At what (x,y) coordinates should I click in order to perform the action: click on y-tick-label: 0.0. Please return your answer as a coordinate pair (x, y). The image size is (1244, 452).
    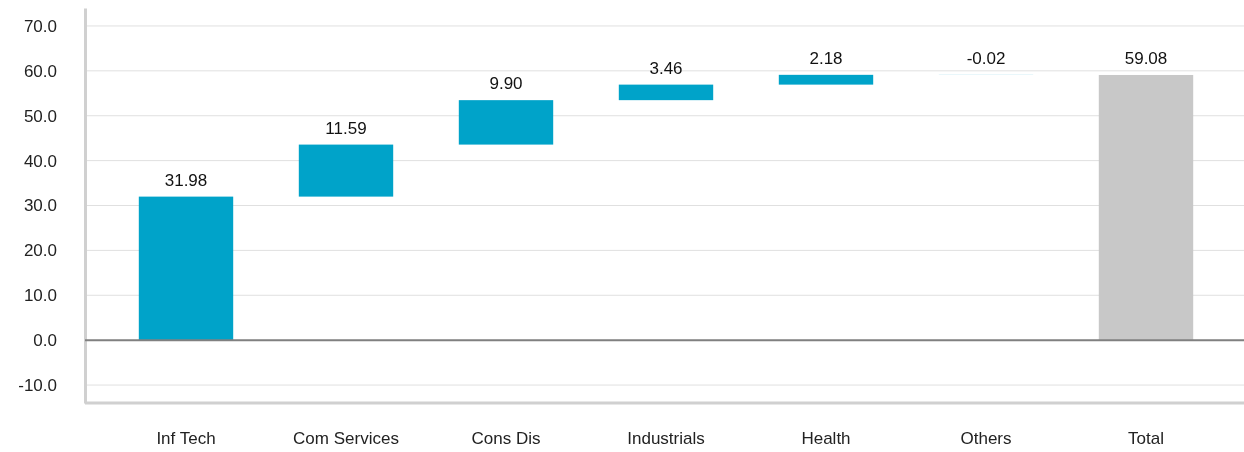
    Looking at the image, I should click on (45, 341).